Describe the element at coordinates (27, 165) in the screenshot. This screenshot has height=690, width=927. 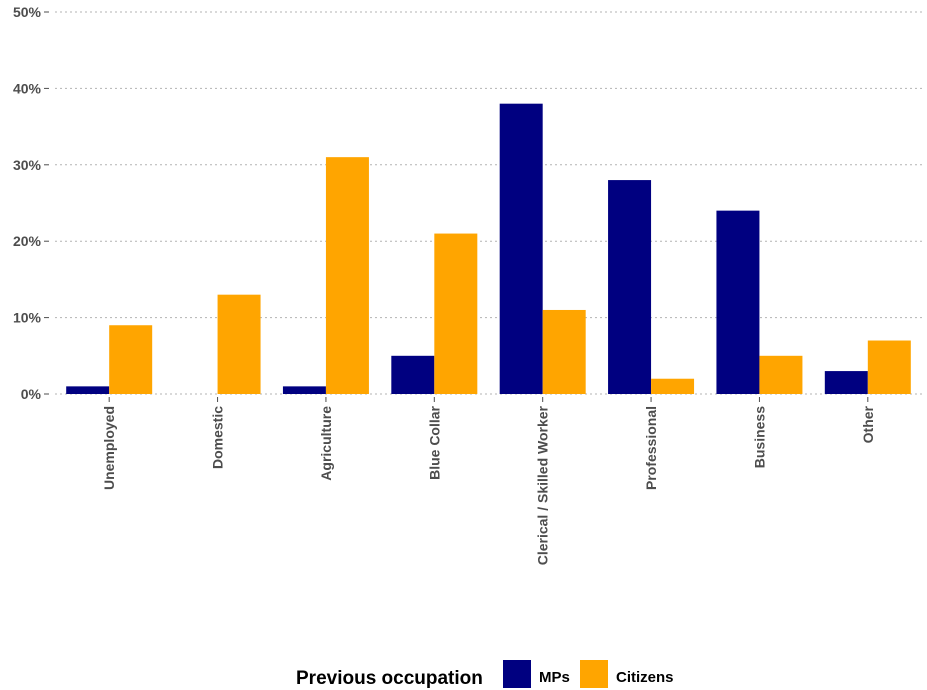
I see `y-tick-label: 30%` at that location.